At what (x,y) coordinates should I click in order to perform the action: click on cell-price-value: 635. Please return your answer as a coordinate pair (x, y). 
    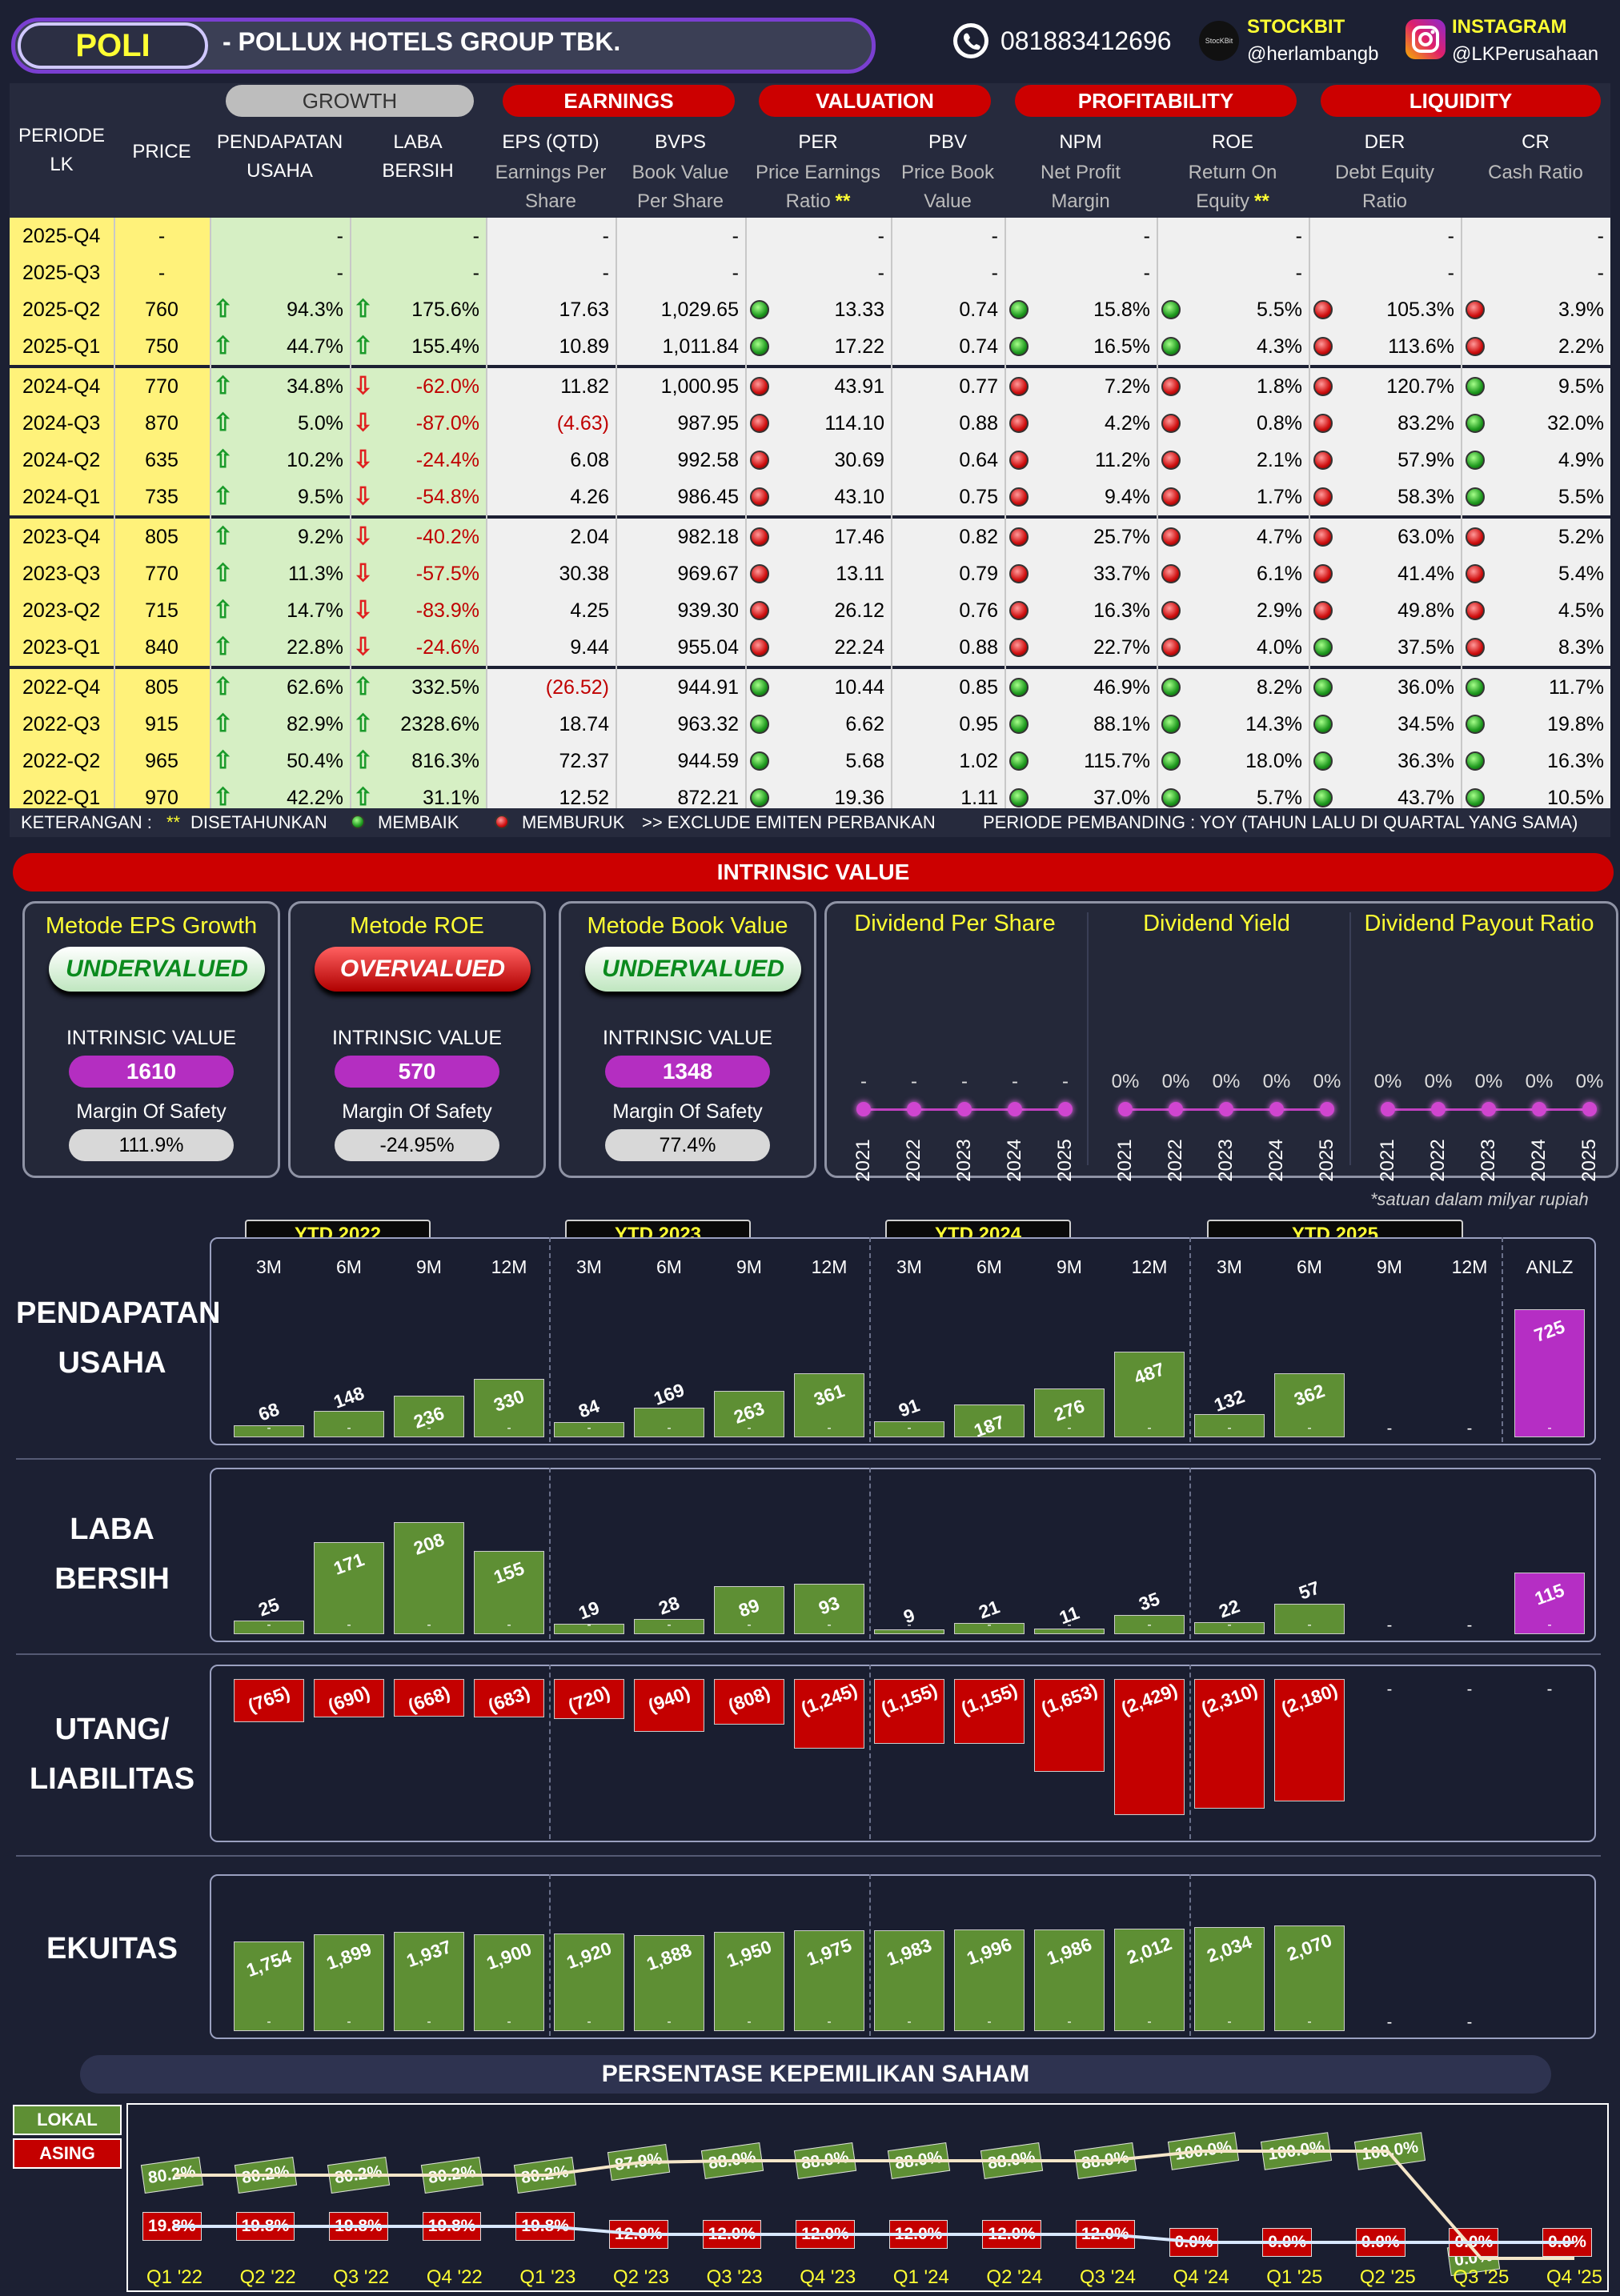
    Looking at the image, I should click on (161, 460).